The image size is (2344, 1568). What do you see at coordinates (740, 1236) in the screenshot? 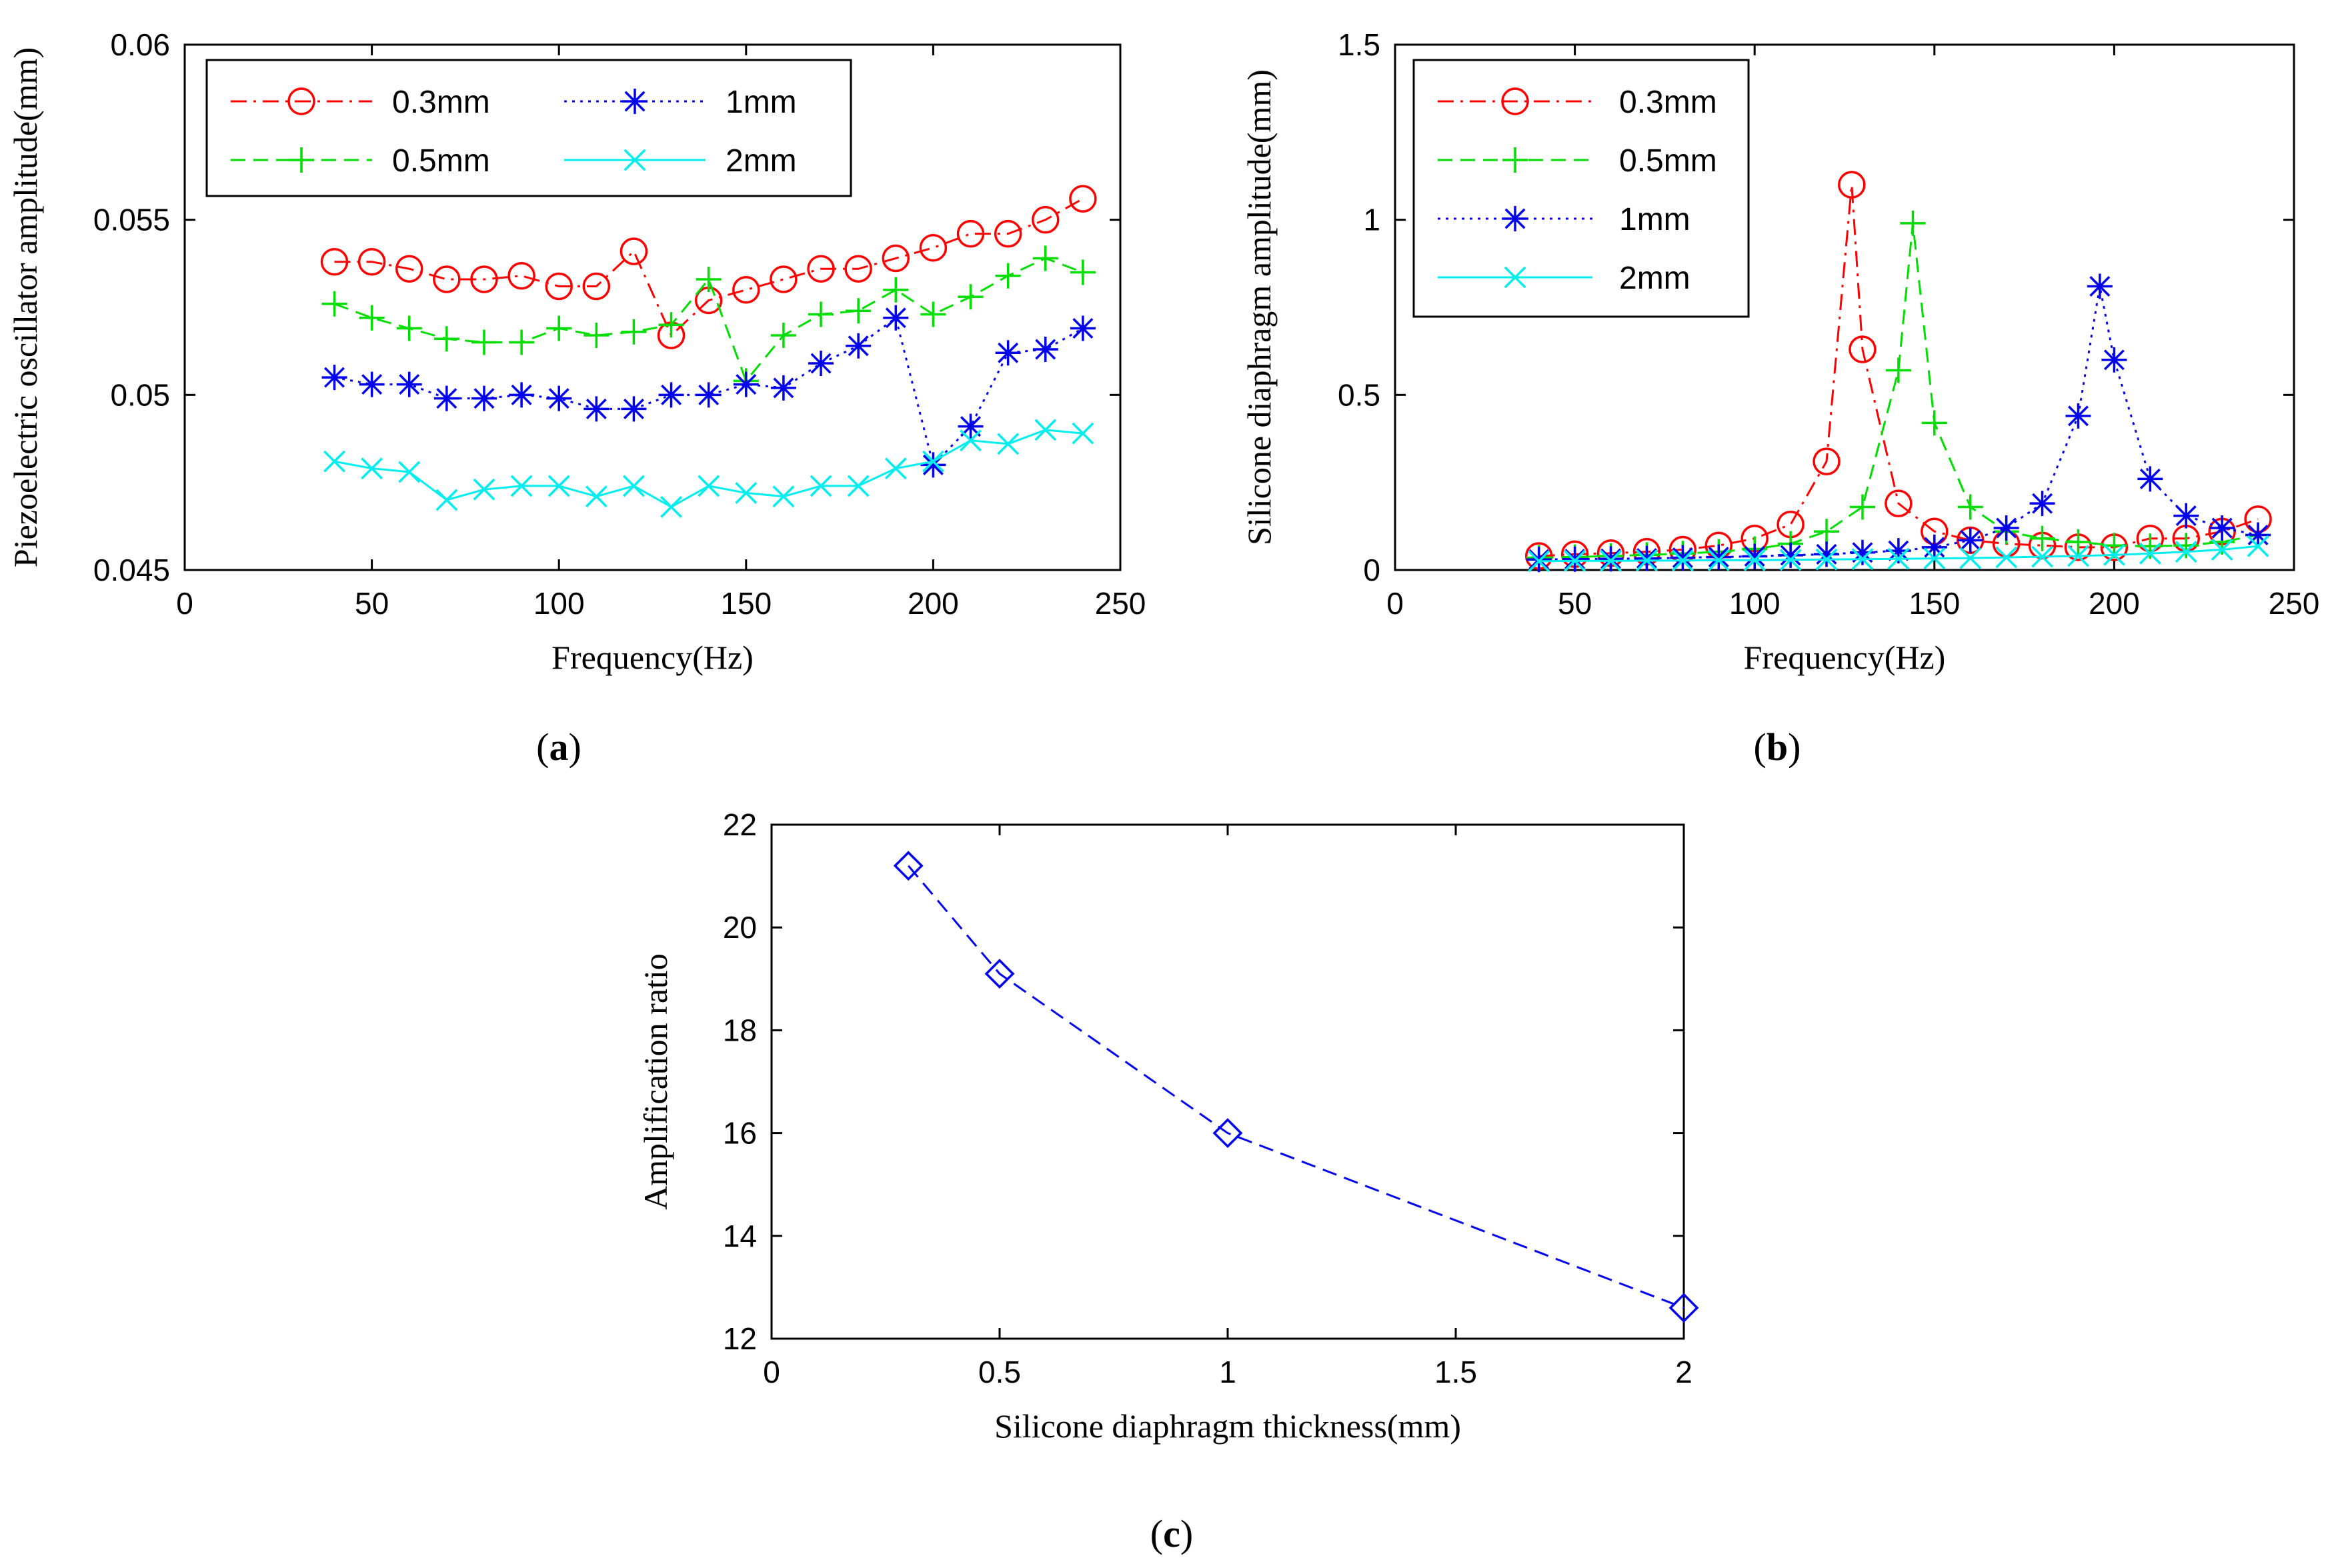
I see `y-tick-label: 14` at bounding box center [740, 1236].